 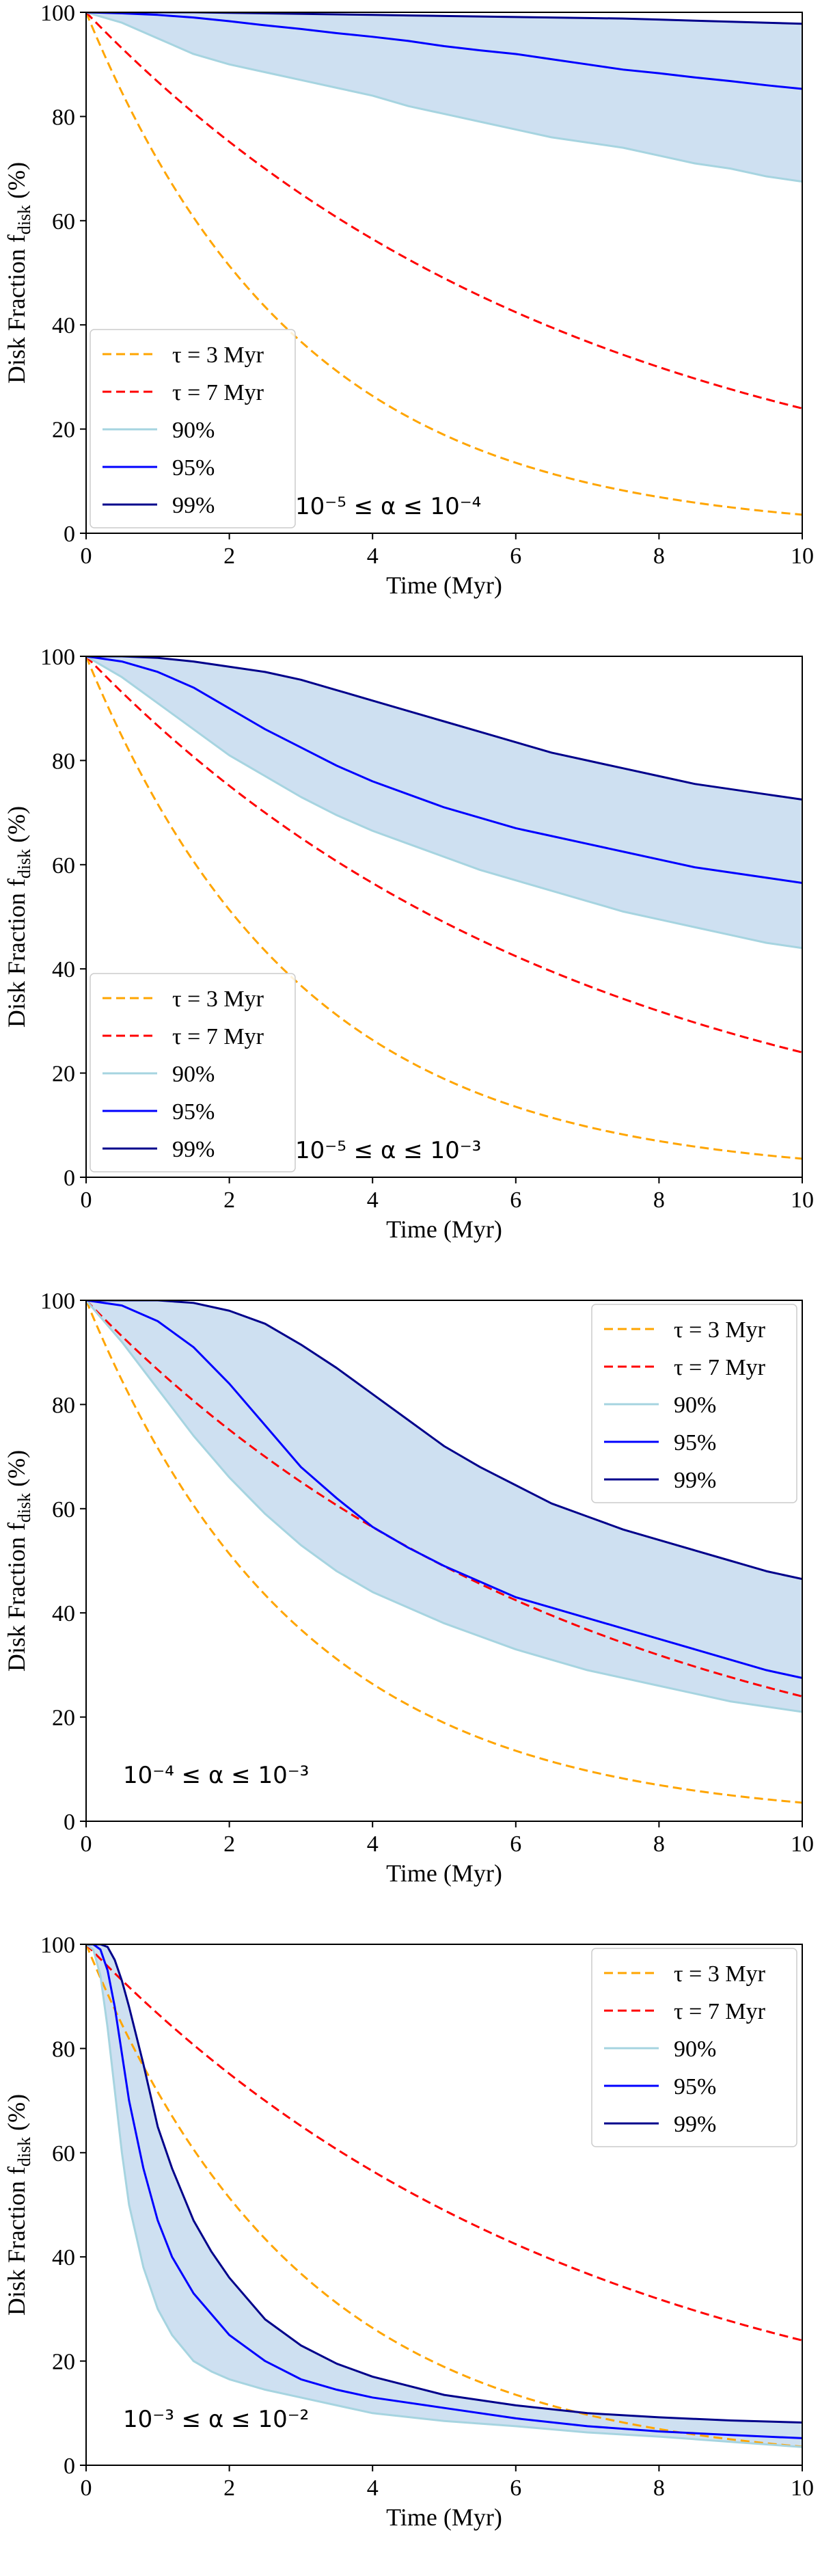 I want to click on x-axis-label: Time (Myr), so click(x=444, y=2517).